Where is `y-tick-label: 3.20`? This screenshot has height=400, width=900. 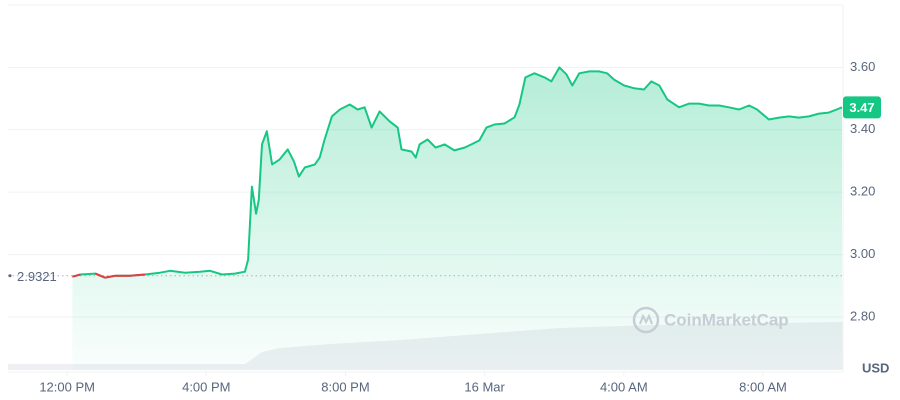
y-tick-label: 3.20 is located at coordinates (862, 191).